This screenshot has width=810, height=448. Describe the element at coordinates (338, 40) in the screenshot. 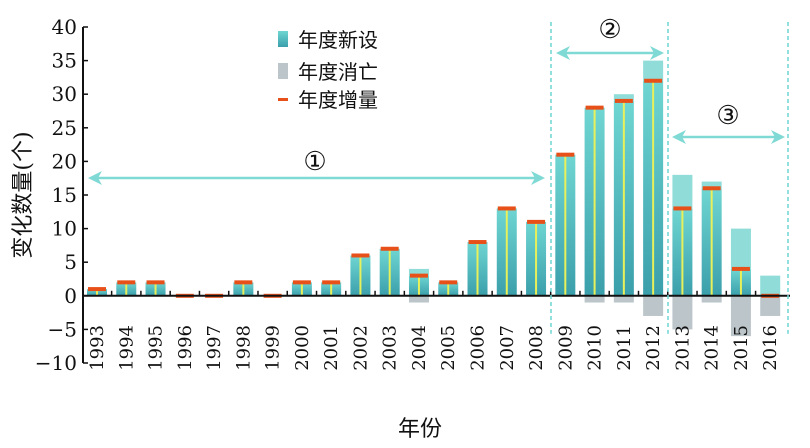

I see `legend-label: 年度新设` at that location.